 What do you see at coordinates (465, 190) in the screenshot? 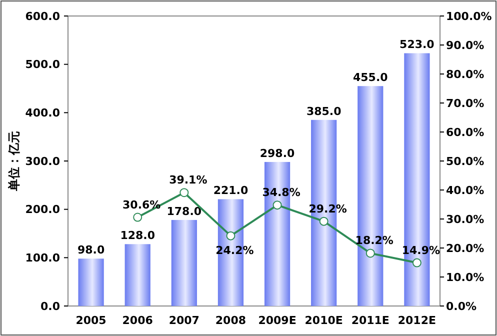
I see `y2-tick-label: 40.0%` at bounding box center [465, 190].